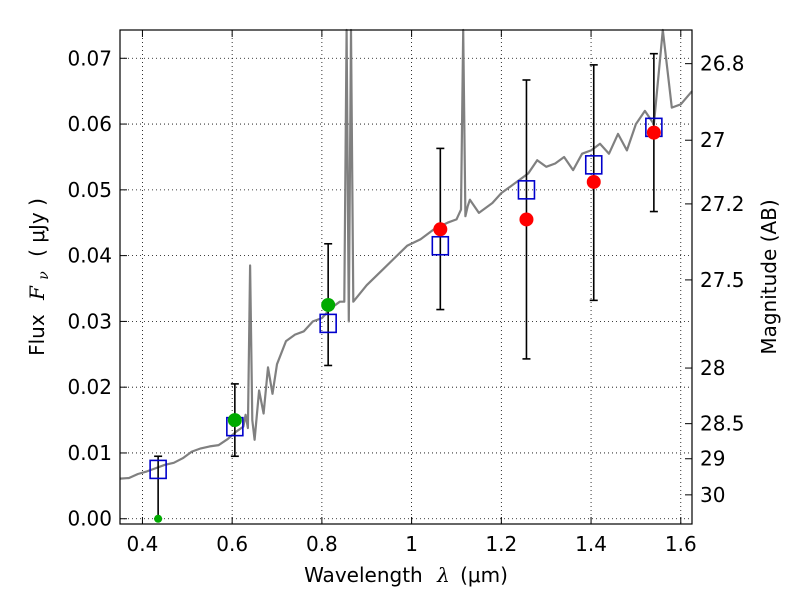 The width and height of the screenshot is (800, 600). Describe the element at coordinates (722, 424) in the screenshot. I see `right-tick-label: 28.5` at that location.